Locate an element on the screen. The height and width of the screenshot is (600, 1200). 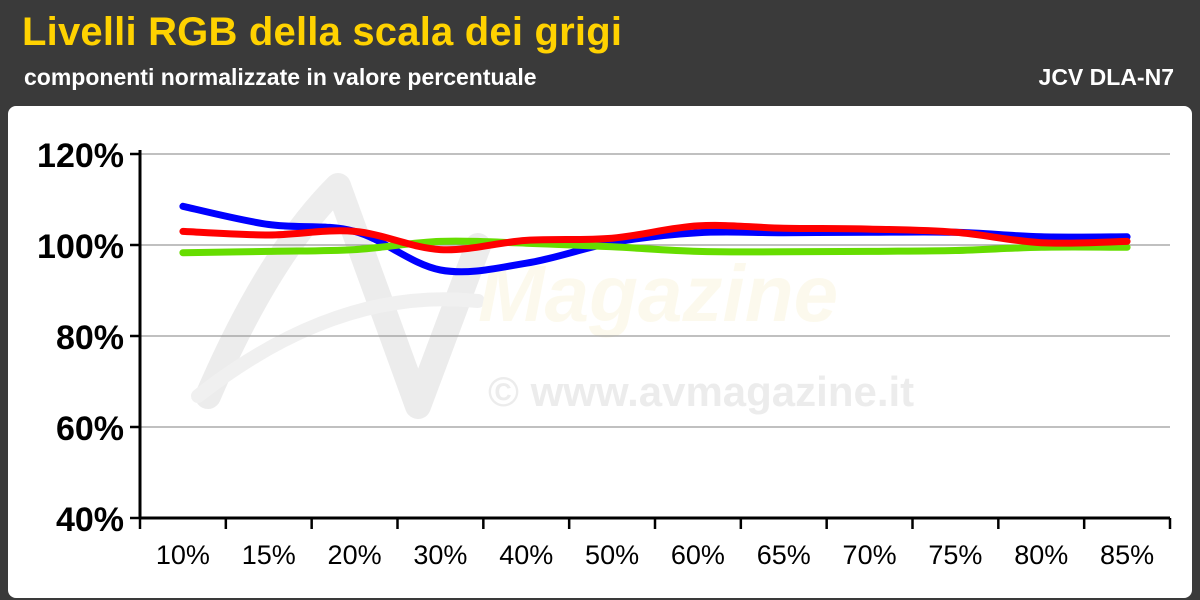
device-model: JCV DLA-N7 is located at coordinates (1106, 77).